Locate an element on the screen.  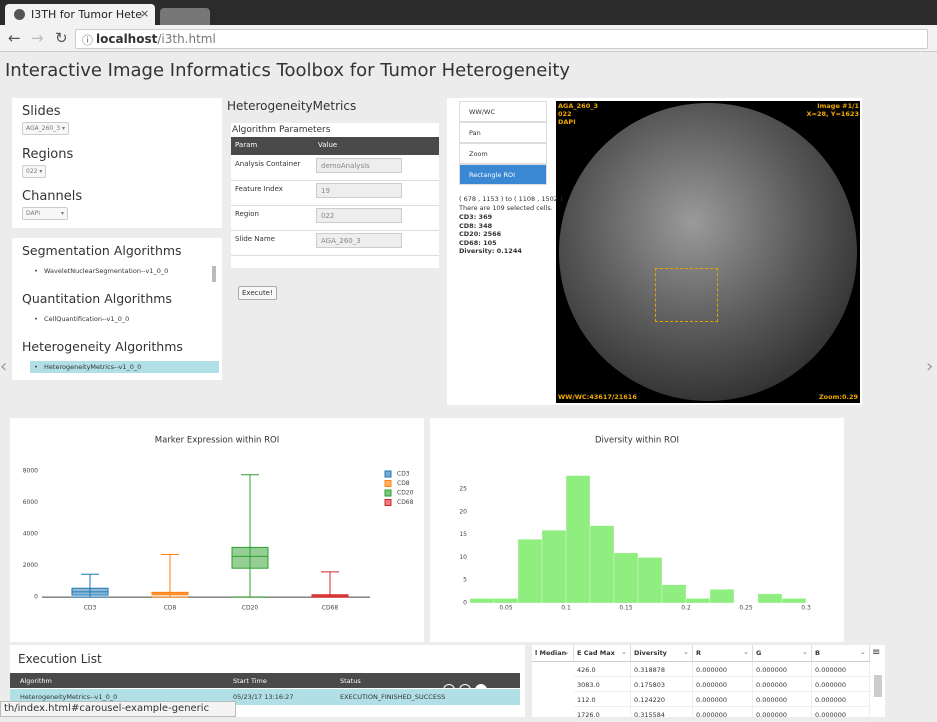
tissue-image is located at coordinates (708, 252).